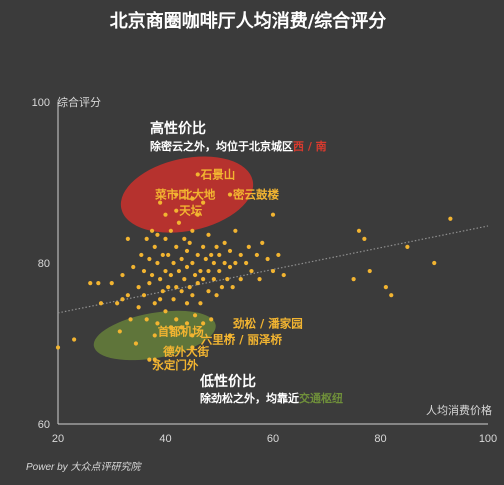 This screenshot has height=485, width=504. Describe the element at coordinates (185, 352) in the screenshot. I see `place-label: 德外大街` at that location.